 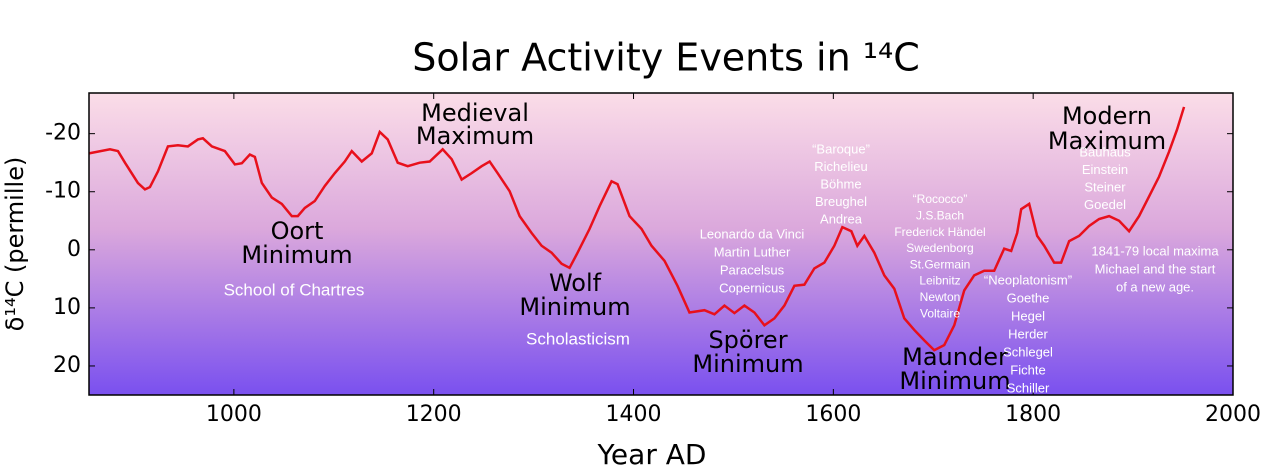 What do you see at coordinates (297, 231) in the screenshot?
I see `event-label: Oort` at bounding box center [297, 231].